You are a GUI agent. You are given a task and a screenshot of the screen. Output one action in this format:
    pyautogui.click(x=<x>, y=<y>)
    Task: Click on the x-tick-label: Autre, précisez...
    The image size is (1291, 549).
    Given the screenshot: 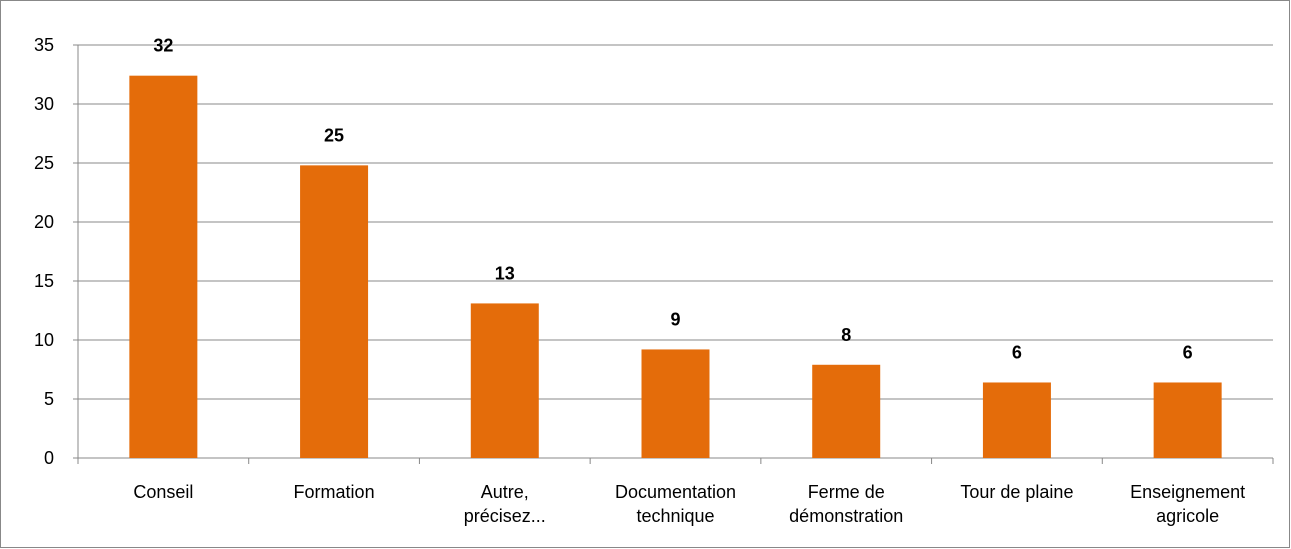 What is the action you would take?
    pyautogui.click(x=505, y=504)
    